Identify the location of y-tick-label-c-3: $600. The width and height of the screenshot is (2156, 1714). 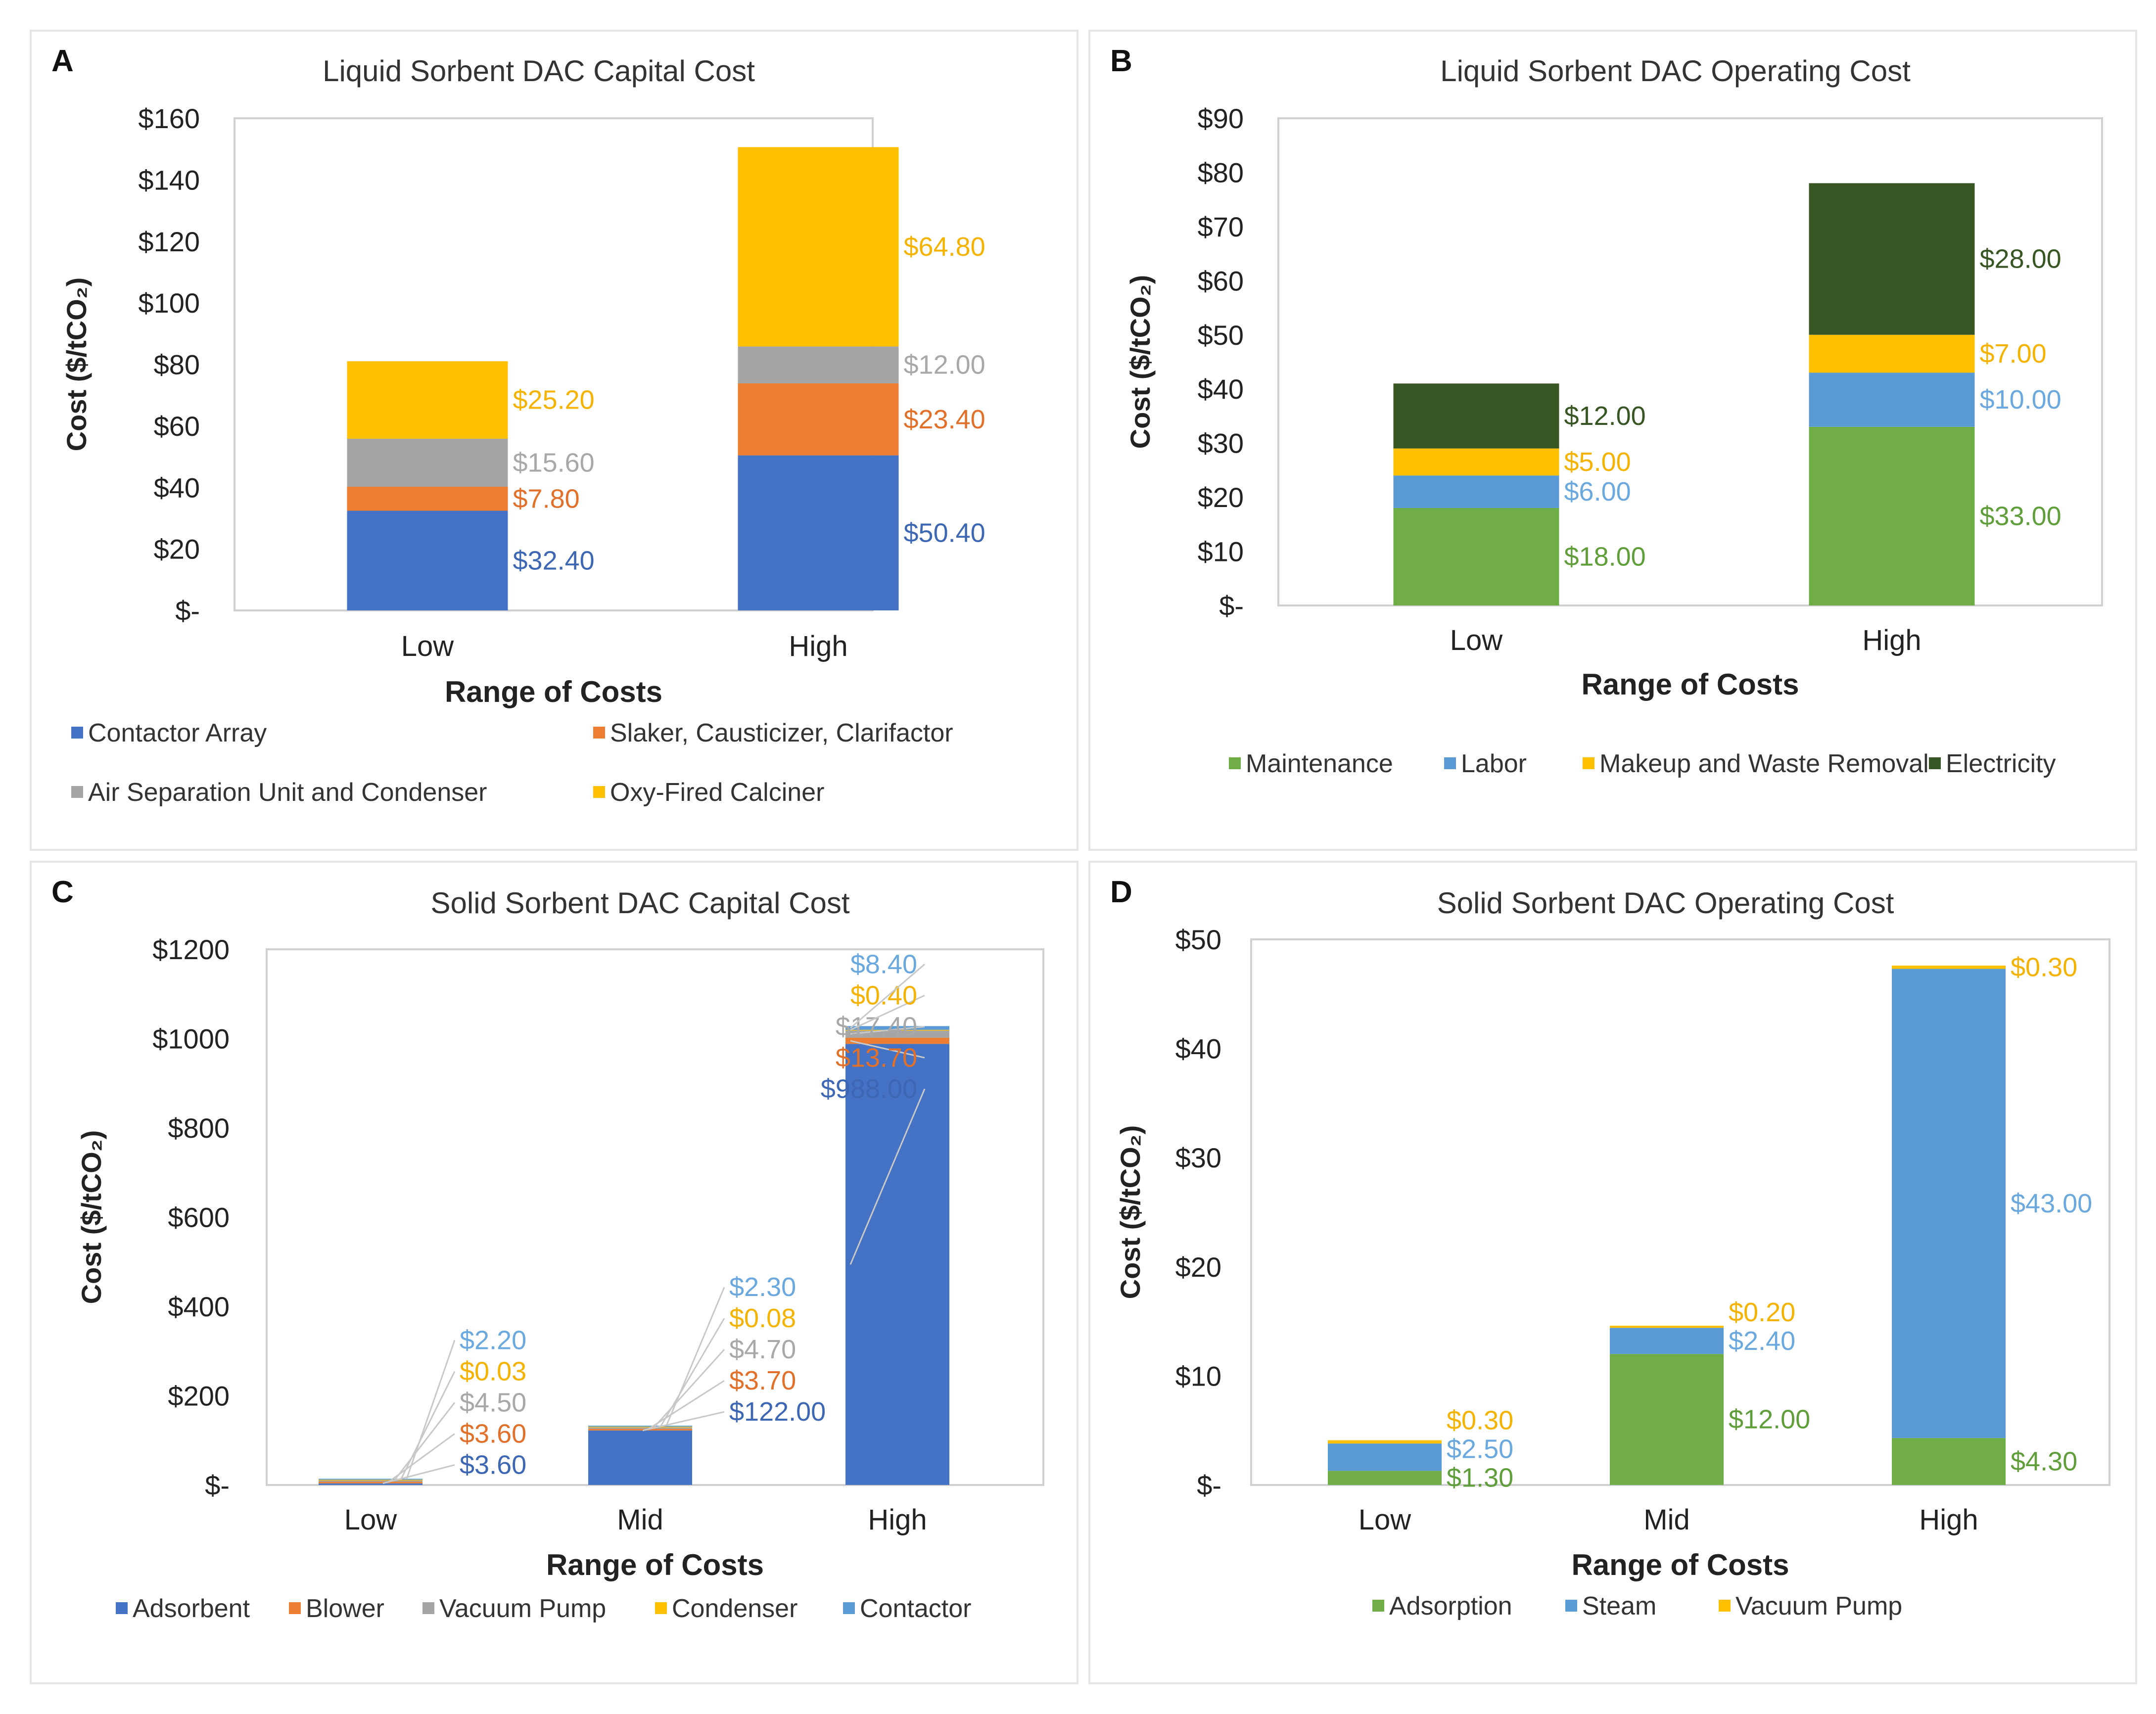
(199, 1217).